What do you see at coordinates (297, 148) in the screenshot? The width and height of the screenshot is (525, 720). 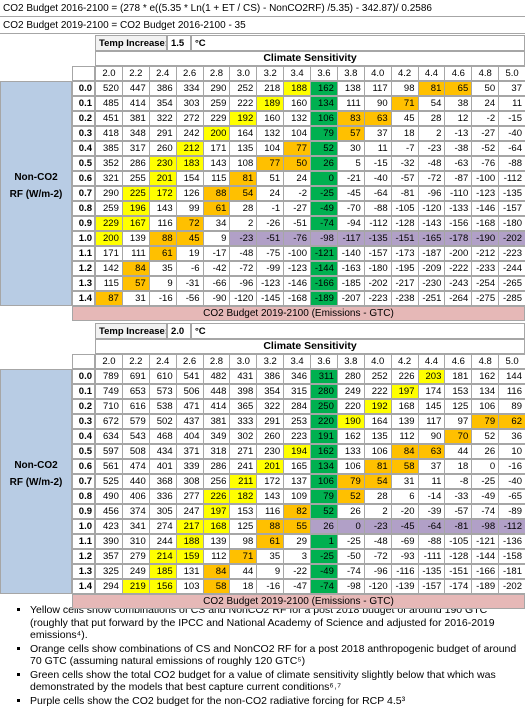 I see `budget-cell: 77` at bounding box center [297, 148].